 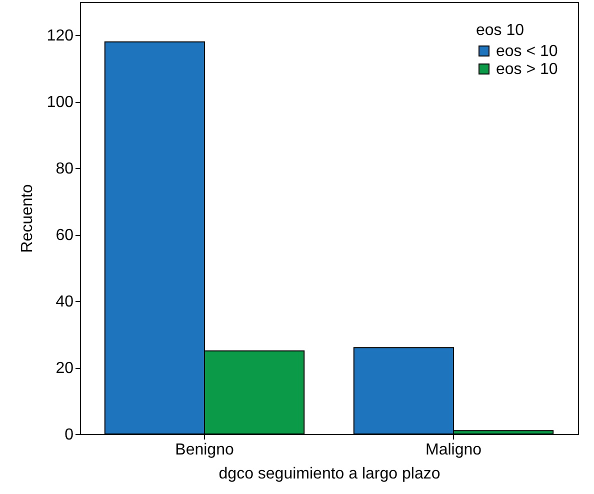 What do you see at coordinates (527, 51) in the screenshot?
I see `legend-label: eos < 10` at bounding box center [527, 51].